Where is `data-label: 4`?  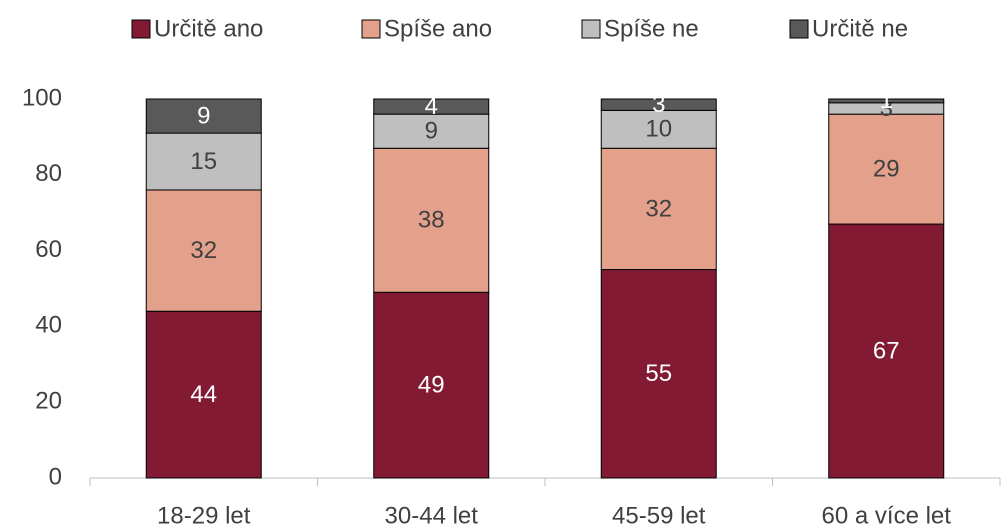
data-label: 4 is located at coordinates (431, 106).